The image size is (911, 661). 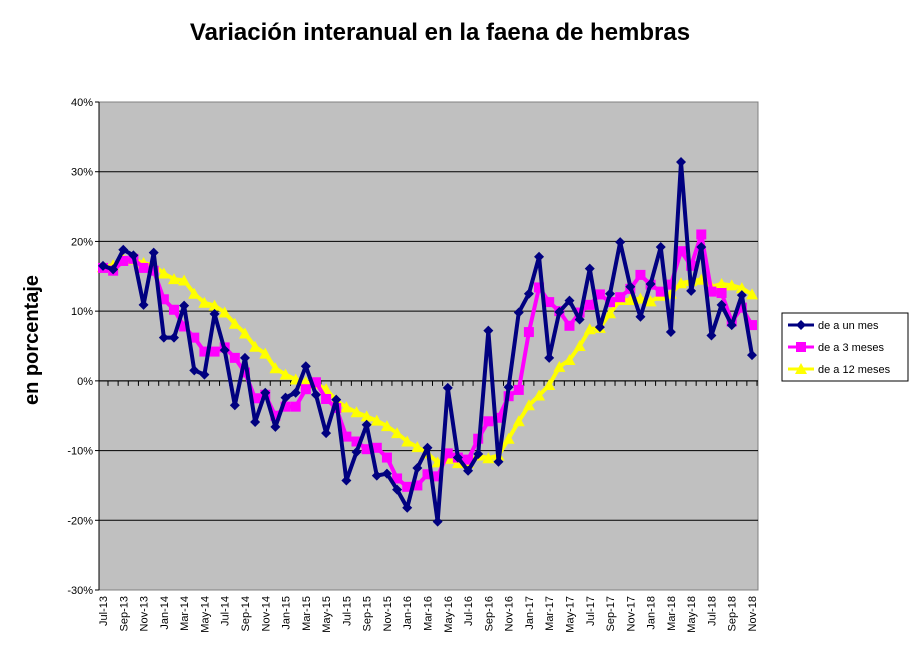 I want to click on legend-label: de a un mes, so click(x=848, y=326).